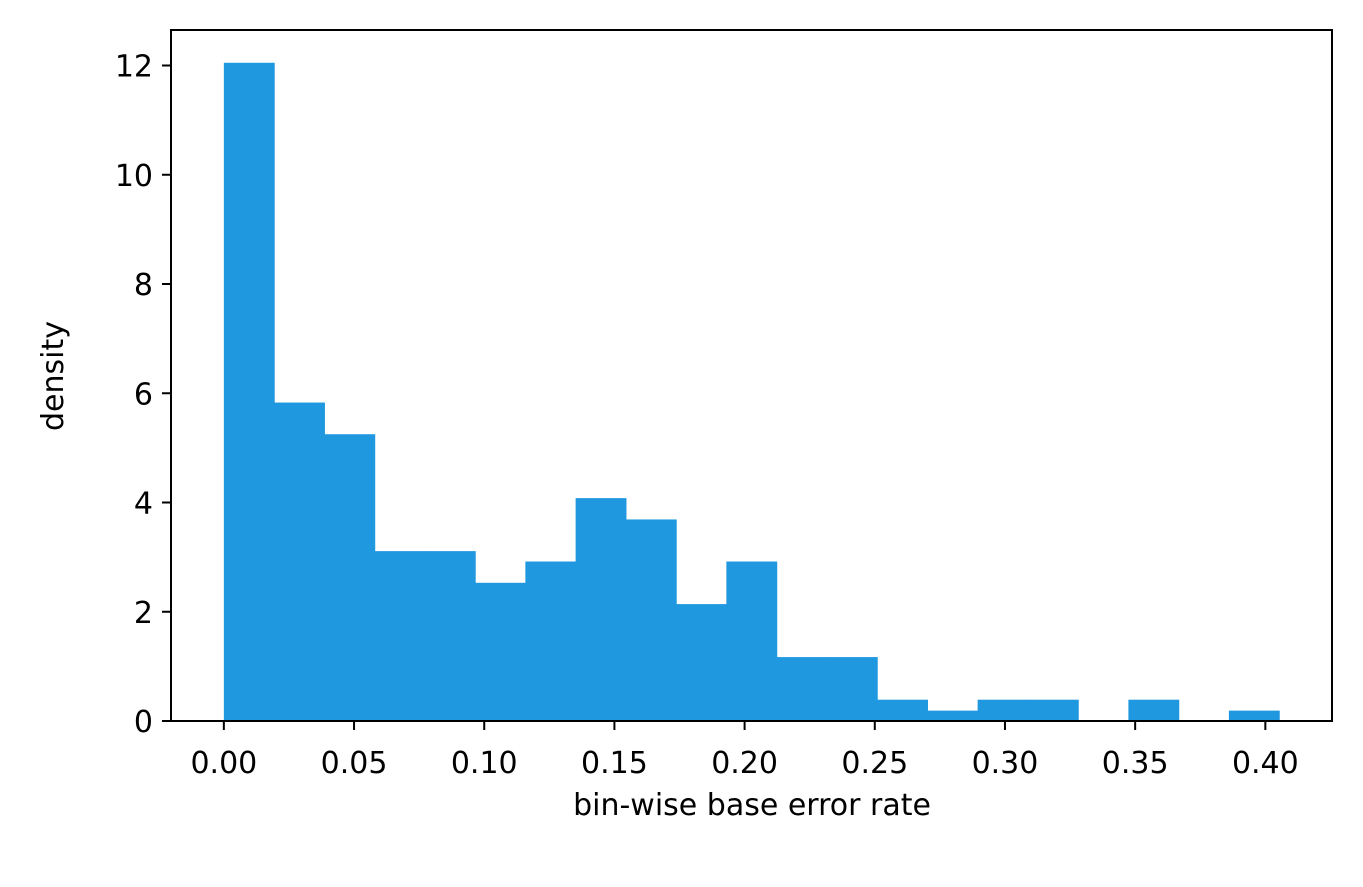 This screenshot has height=887, width=1363. I want to click on x-tick-label: 0.15, so click(614, 763).